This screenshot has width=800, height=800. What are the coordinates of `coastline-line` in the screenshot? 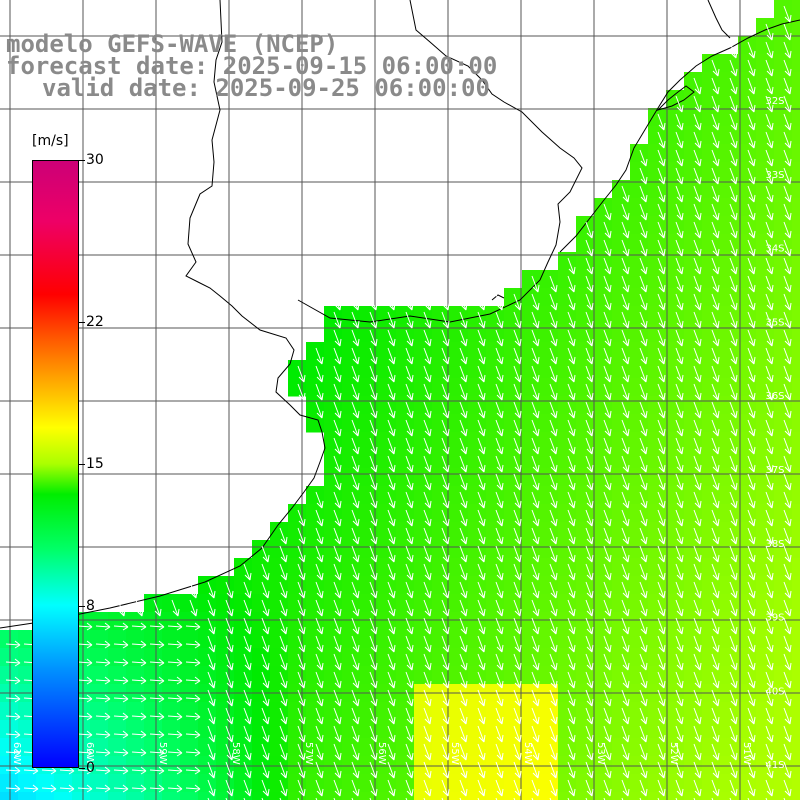 It's located at (498, 297).